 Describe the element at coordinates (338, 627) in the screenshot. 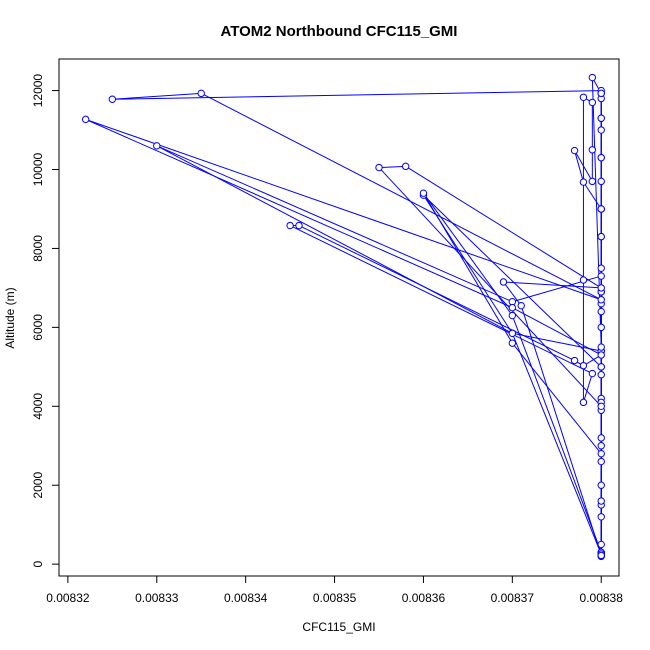

I see `x-axis-label: CFC115_GMI` at that location.